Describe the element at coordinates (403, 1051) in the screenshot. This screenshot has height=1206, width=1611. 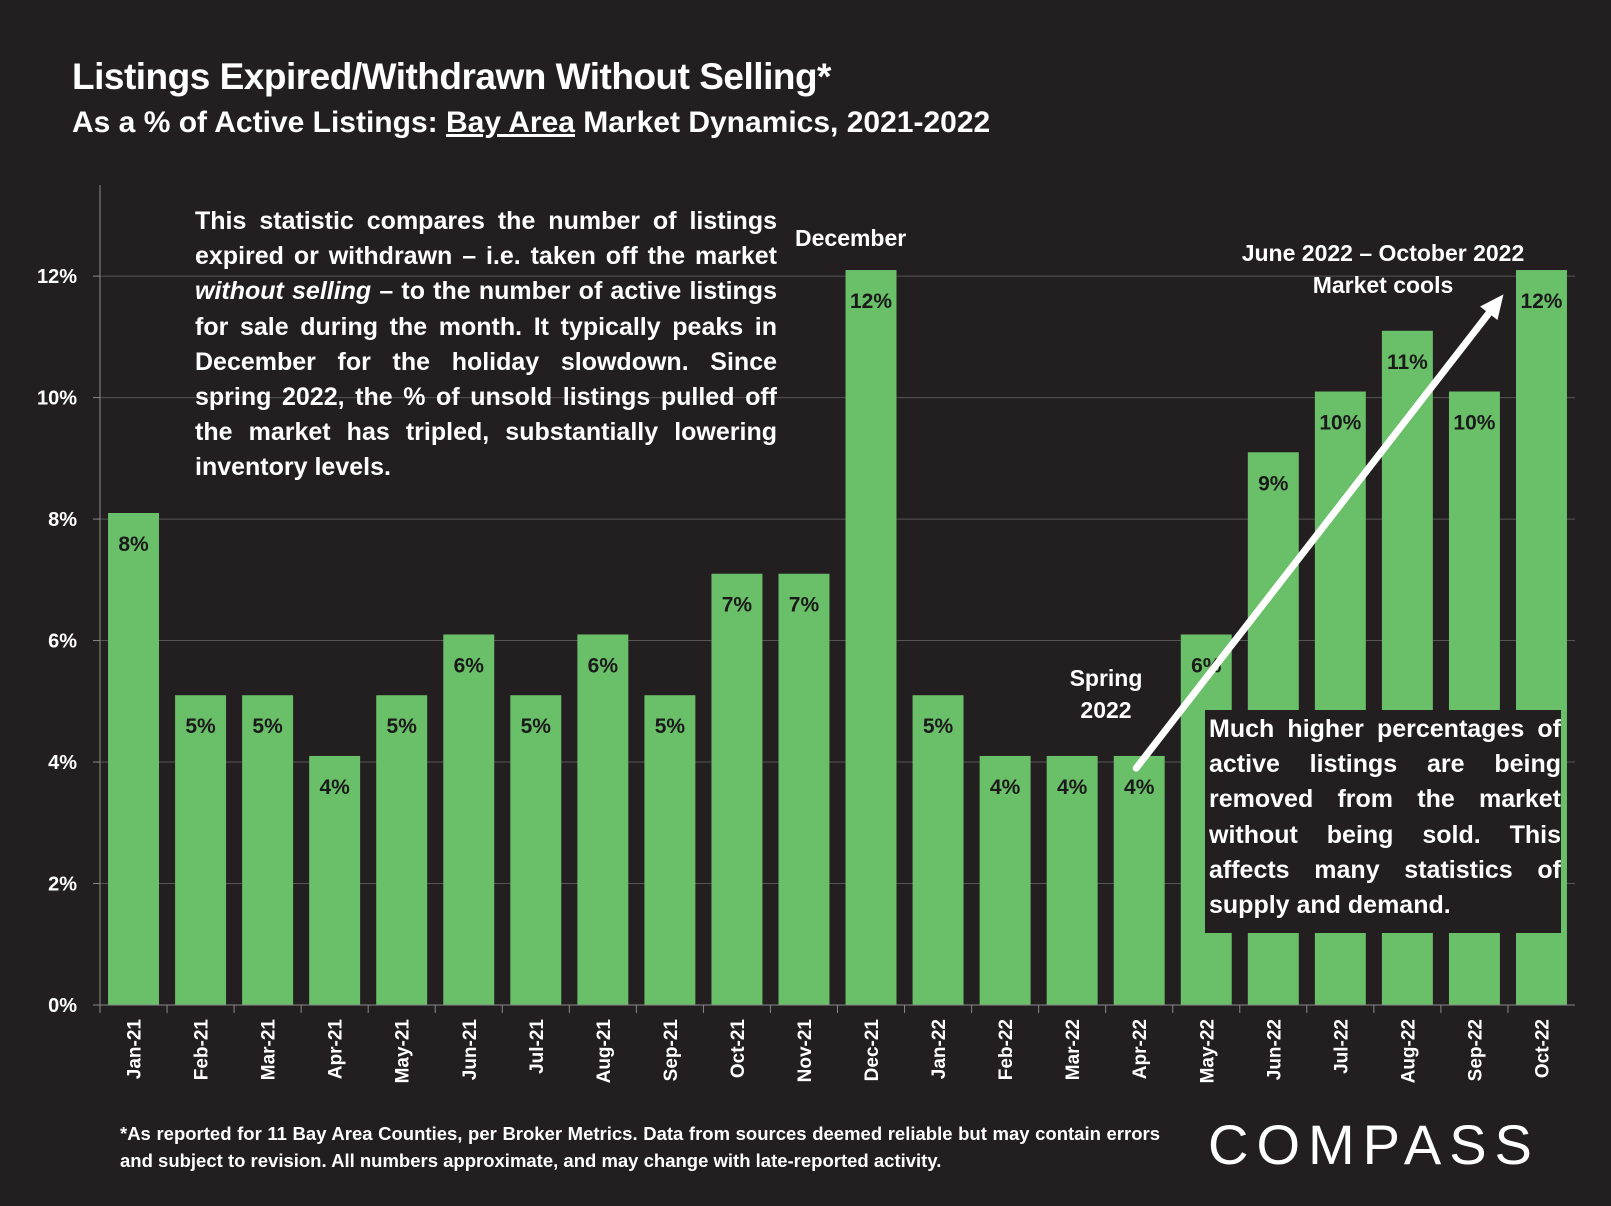
I see `x-tick-label: May-21` at that location.